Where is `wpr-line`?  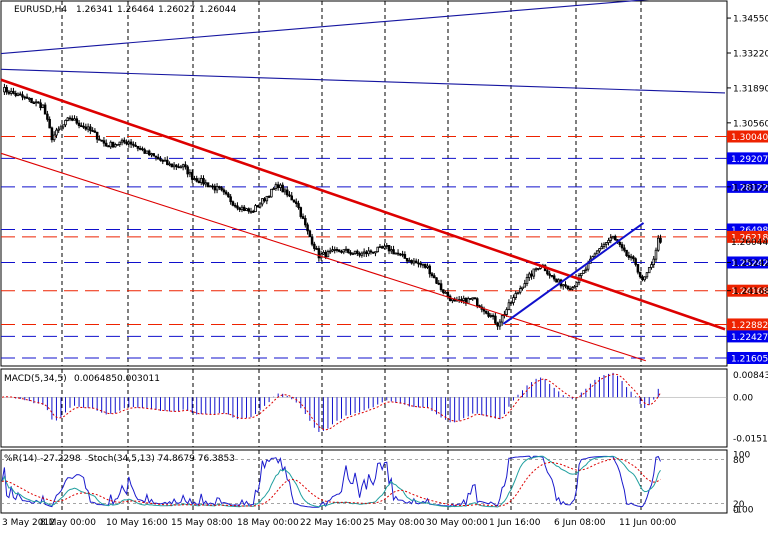 wpr-line is located at coordinates (331, 481).